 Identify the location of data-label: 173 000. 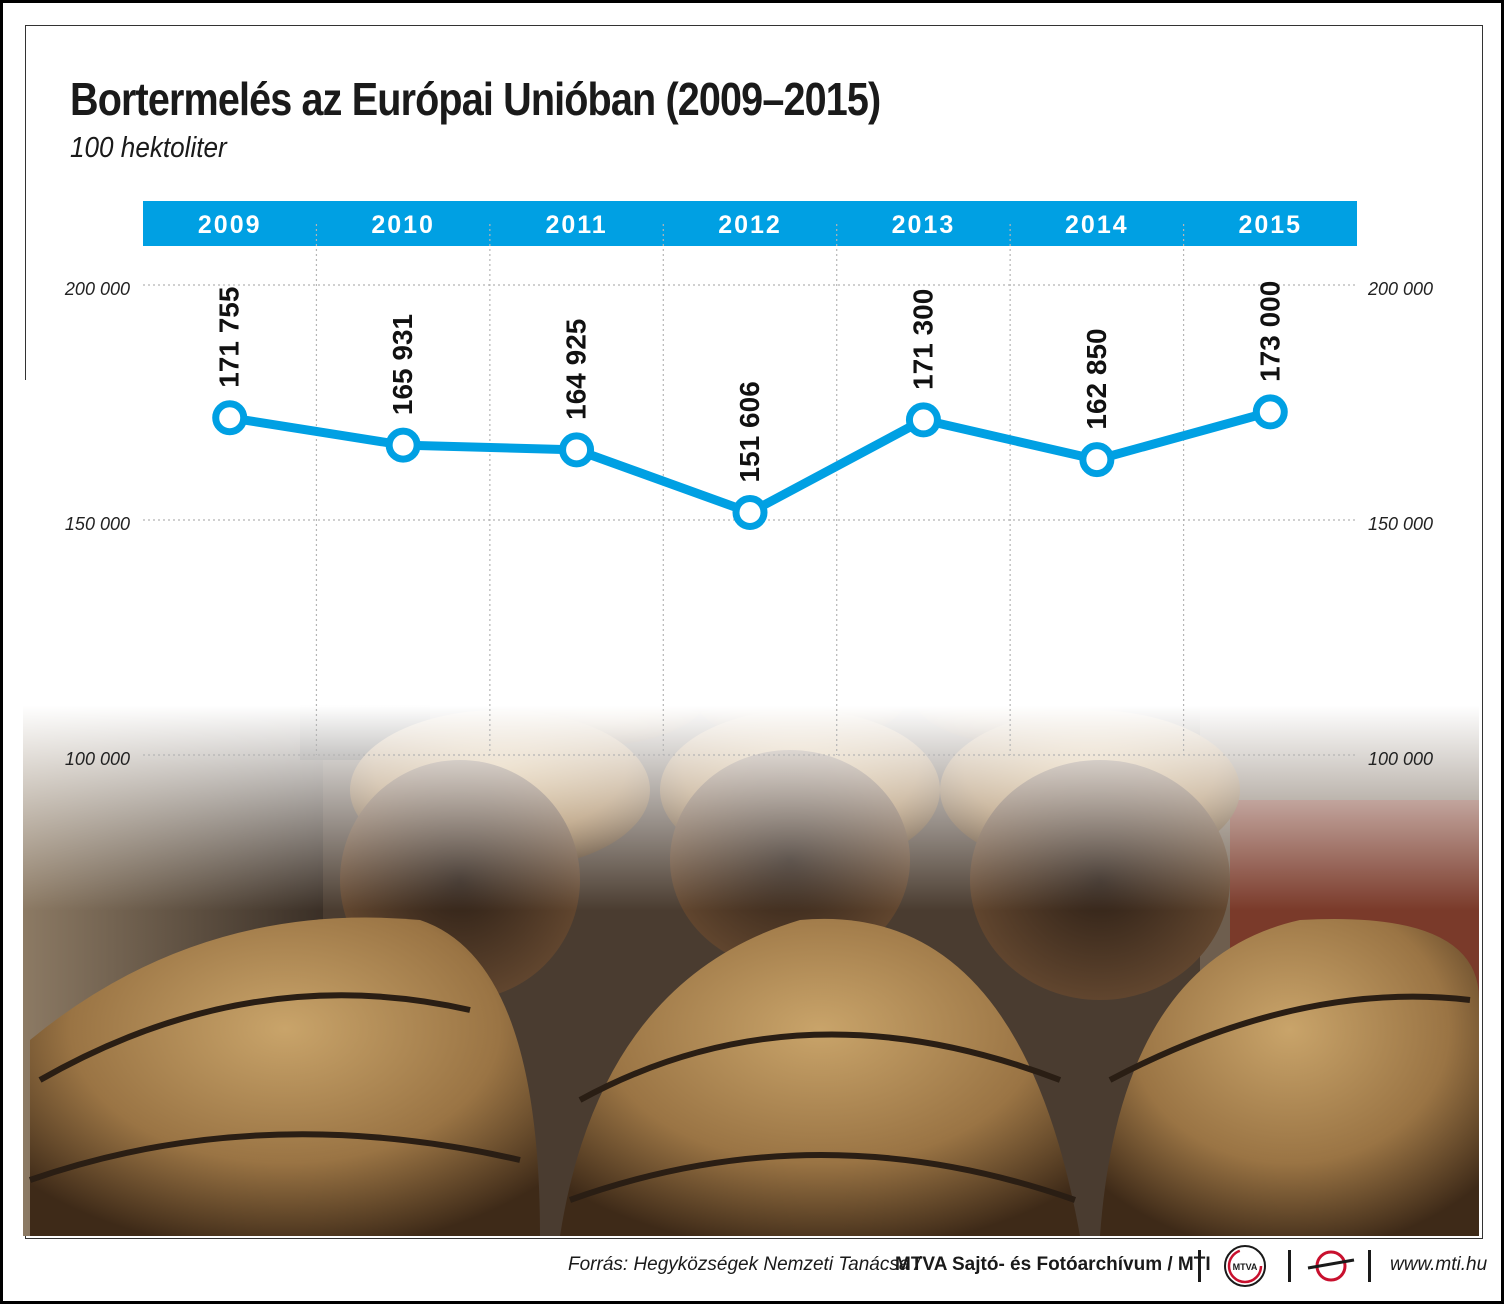
(1269, 331).